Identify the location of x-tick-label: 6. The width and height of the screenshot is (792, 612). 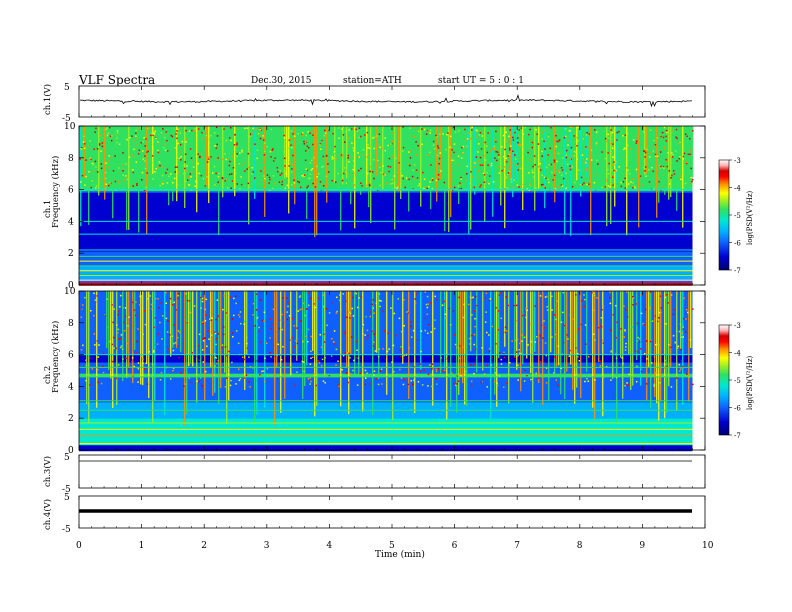
(455, 546).